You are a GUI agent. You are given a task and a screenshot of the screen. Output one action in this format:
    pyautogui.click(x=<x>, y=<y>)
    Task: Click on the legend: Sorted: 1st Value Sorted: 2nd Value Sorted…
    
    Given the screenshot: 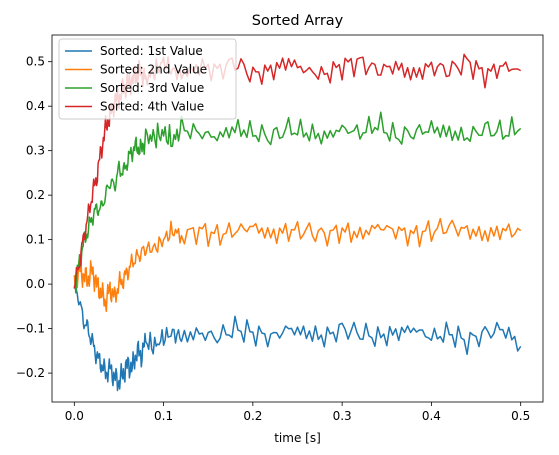 What is the action you would take?
    pyautogui.click(x=147, y=79)
    